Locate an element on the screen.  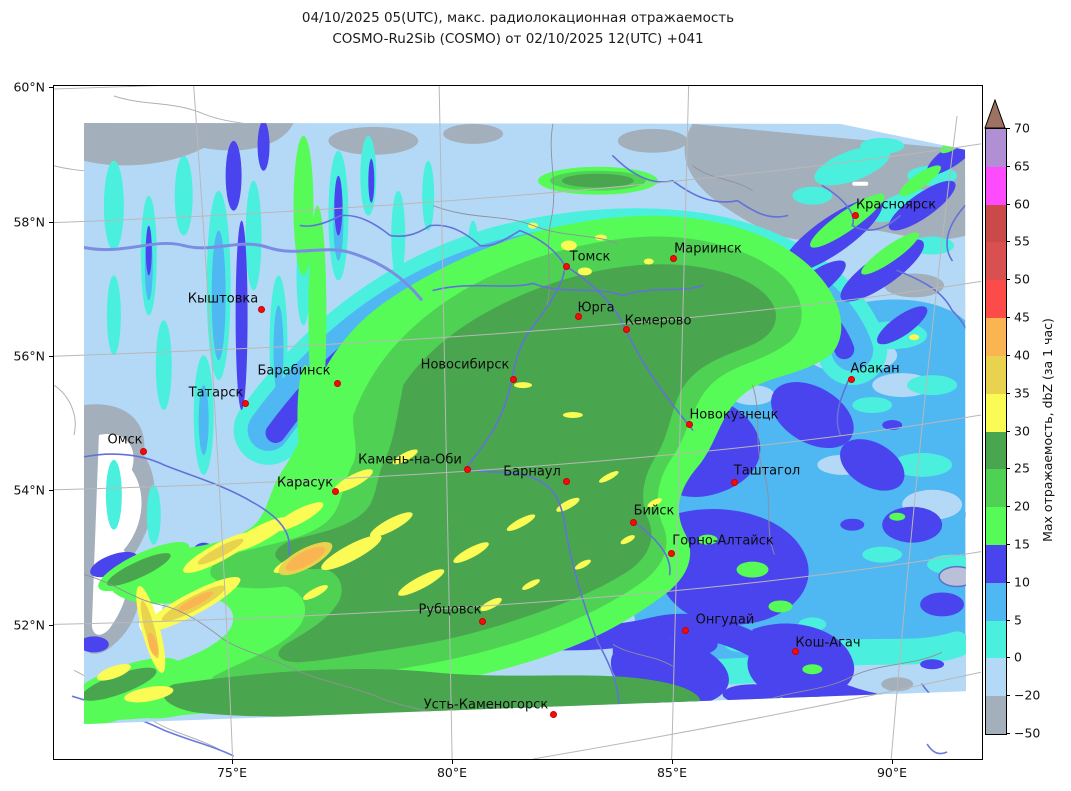
colorbar-tick-label: 5 is located at coordinates (1018, 620).